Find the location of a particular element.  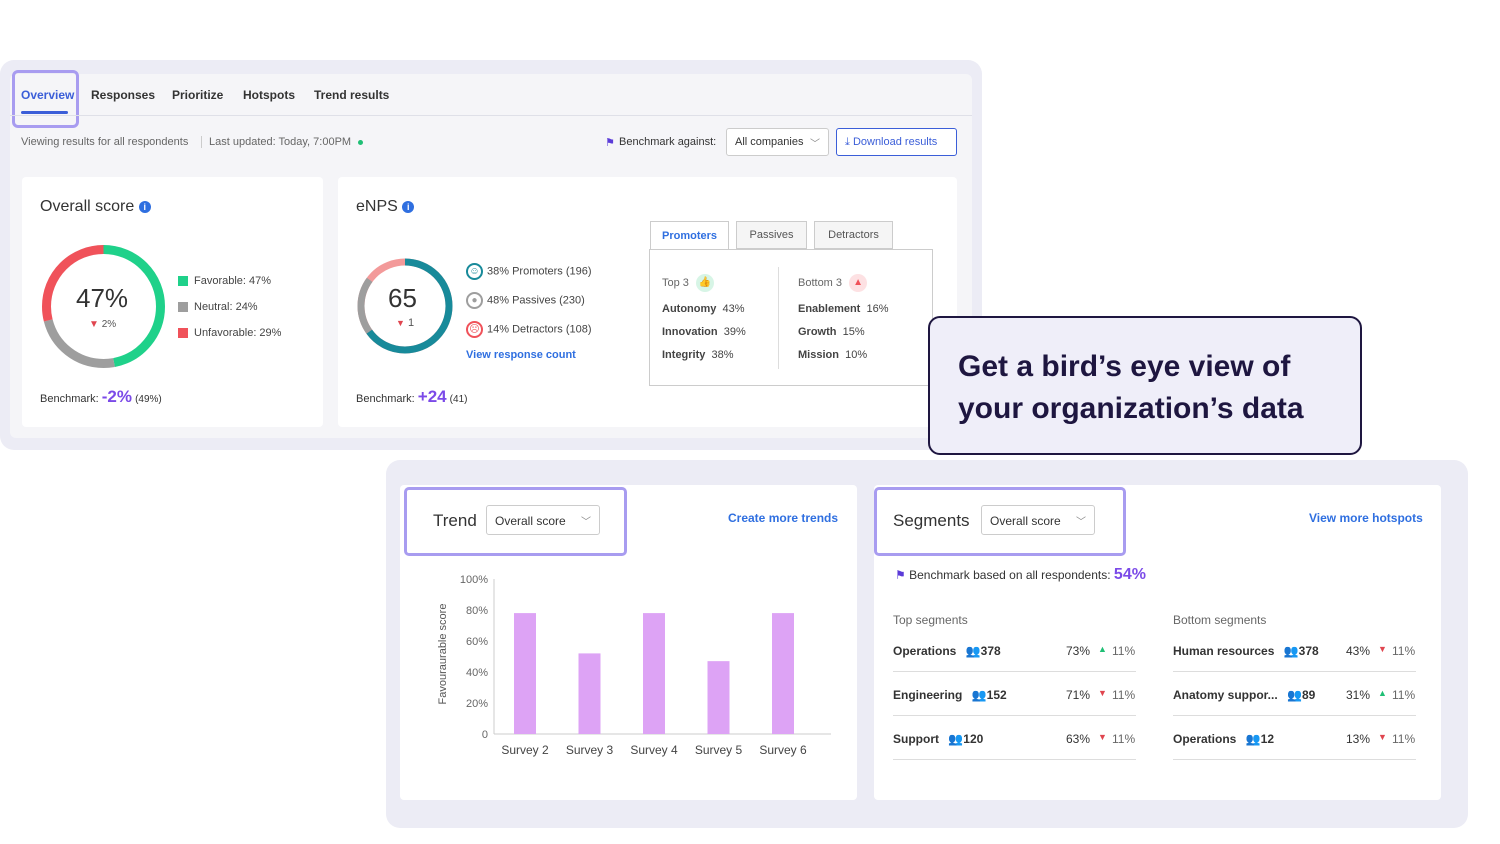

segment-name: Engineering is located at coordinates (928, 695).